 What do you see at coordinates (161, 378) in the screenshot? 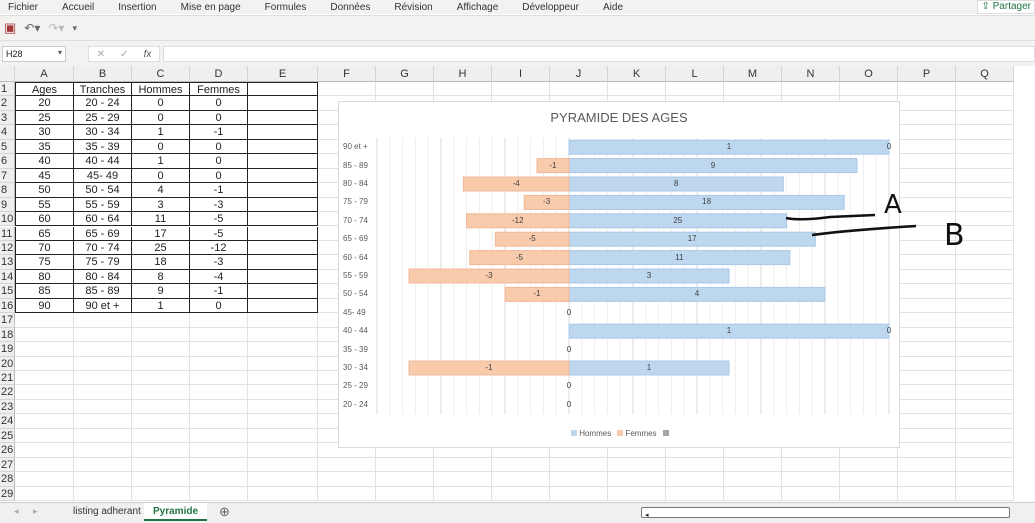
I see `cell-C21` at bounding box center [161, 378].